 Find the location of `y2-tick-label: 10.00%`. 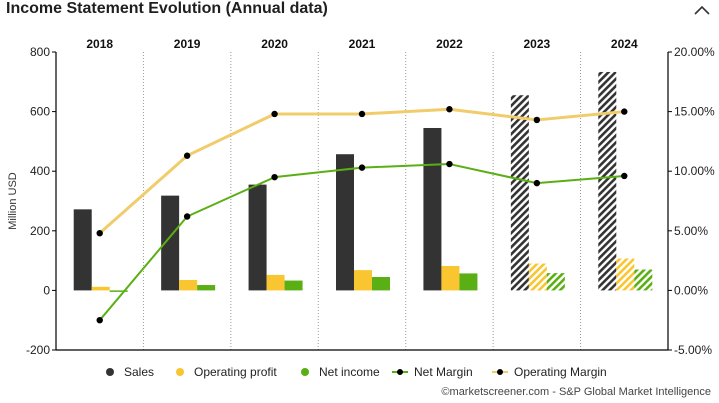

y2-tick-label: 10.00% is located at coordinates (694, 171).